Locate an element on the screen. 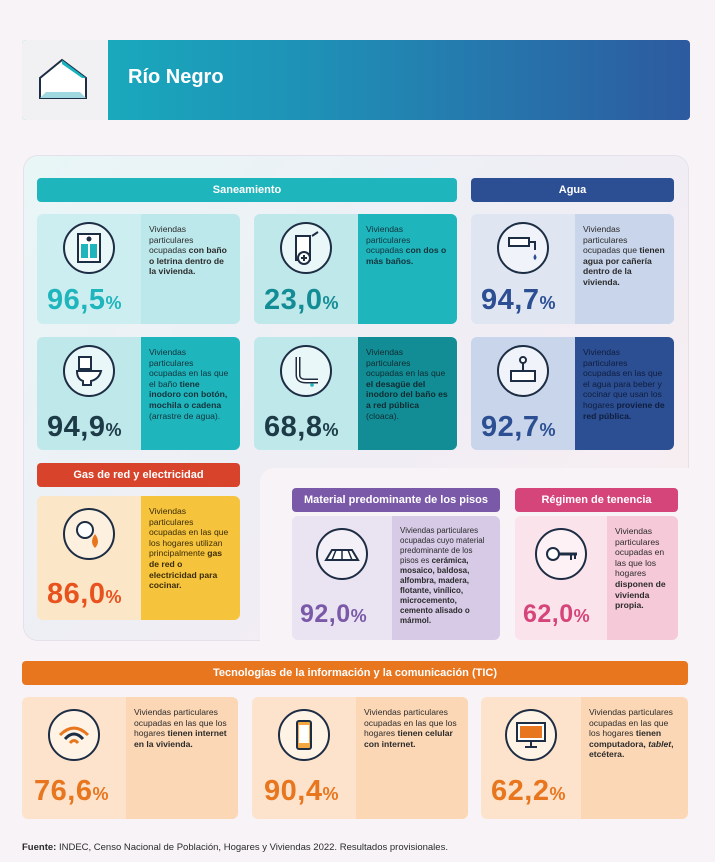 The height and width of the screenshot is (862, 715). wifi-icon is located at coordinates (74, 735).